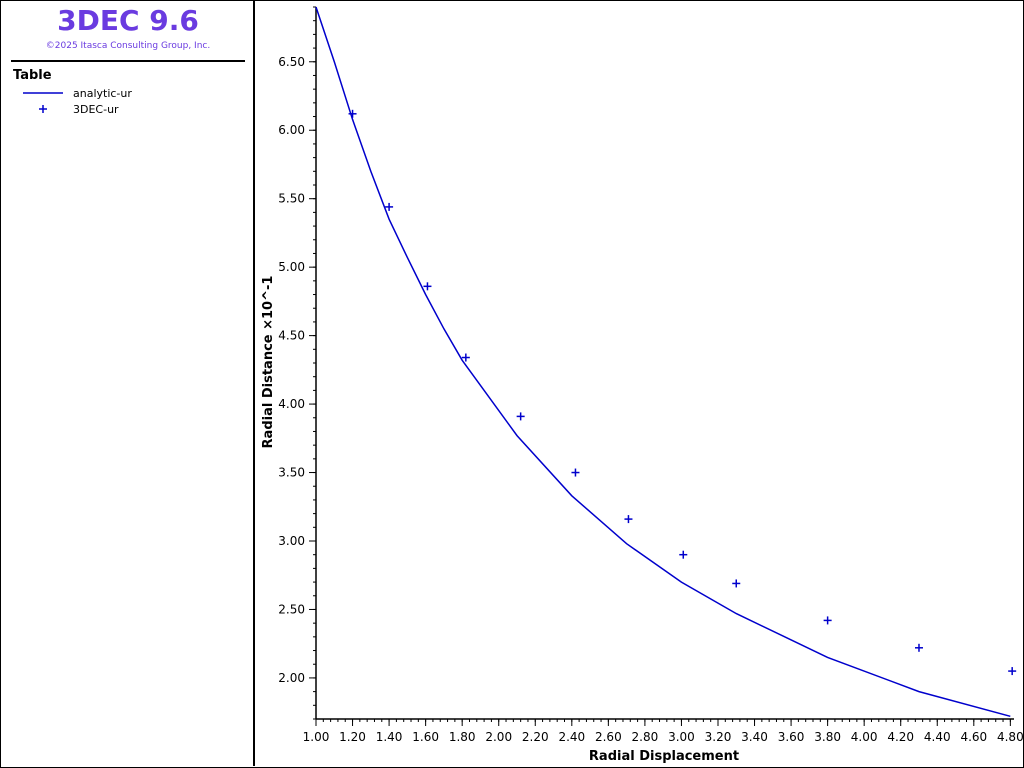 The image size is (1024, 768). Describe the element at coordinates (32, 75) in the screenshot. I see `legend-heading: Table` at that location.